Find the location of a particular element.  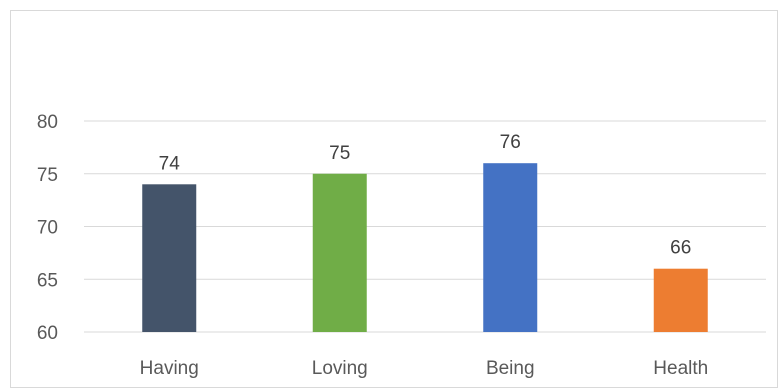

y-tick-label: 60 is located at coordinates (47, 333).